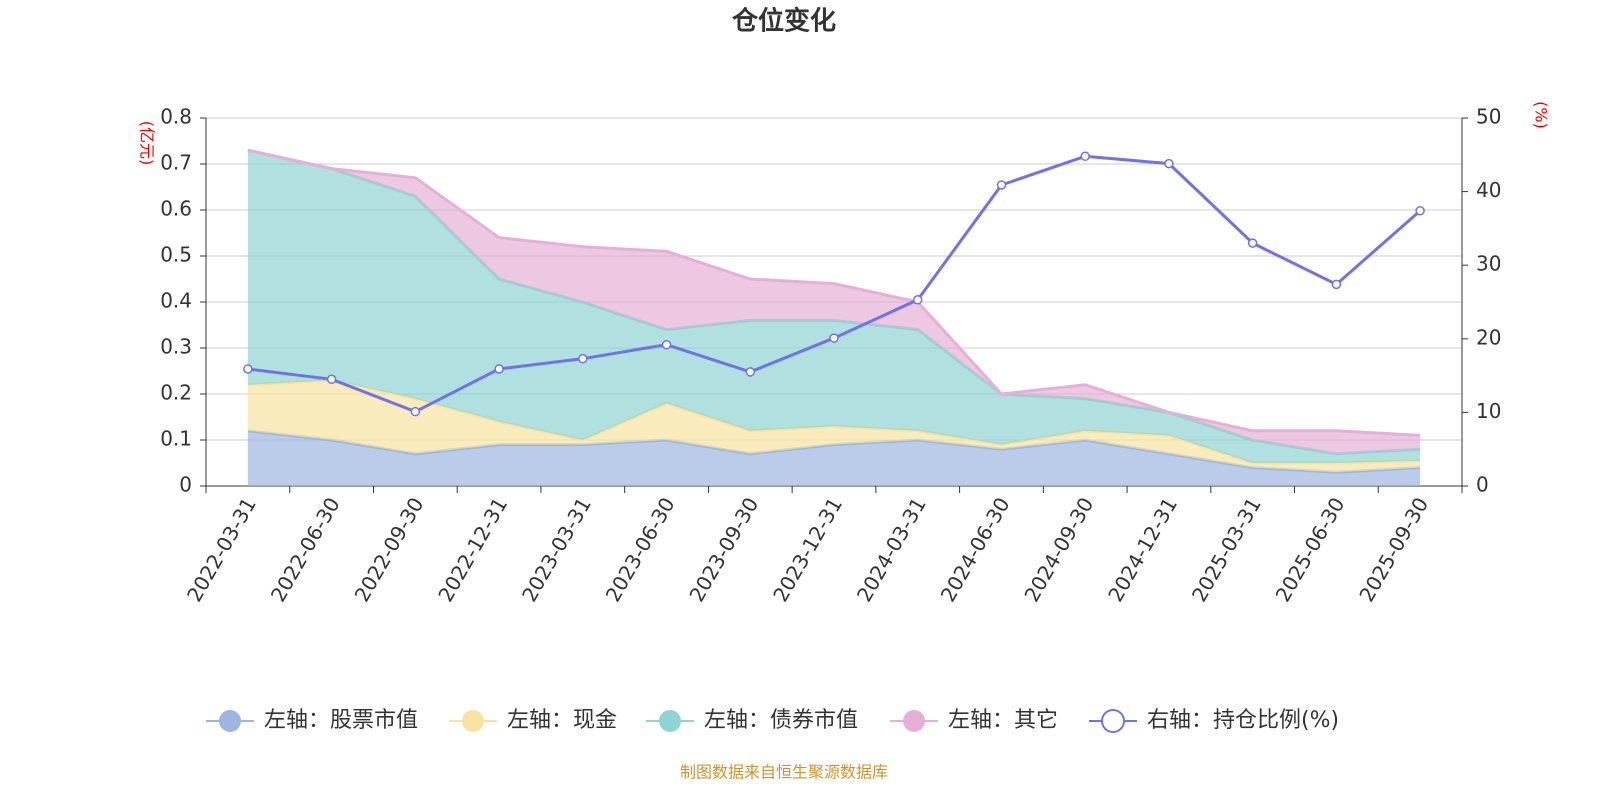  What do you see at coordinates (1482, 485) in the screenshot?
I see `y2-tick-label: 0` at bounding box center [1482, 485].